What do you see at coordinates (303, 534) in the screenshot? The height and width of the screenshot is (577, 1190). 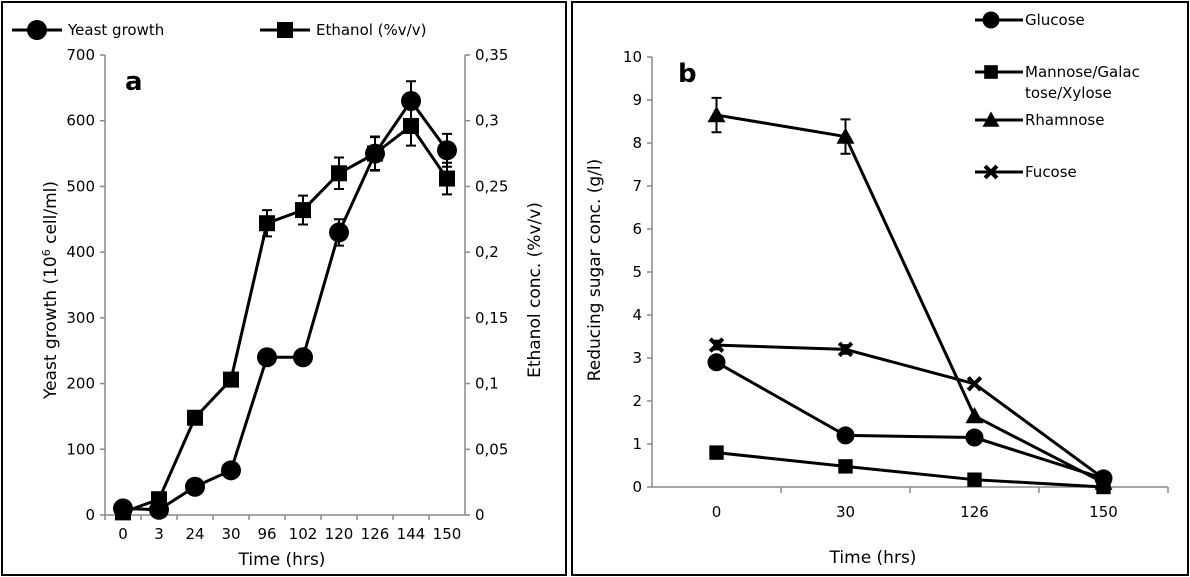 I see `panel-a-x-tick-label: 102` at bounding box center [303, 534].